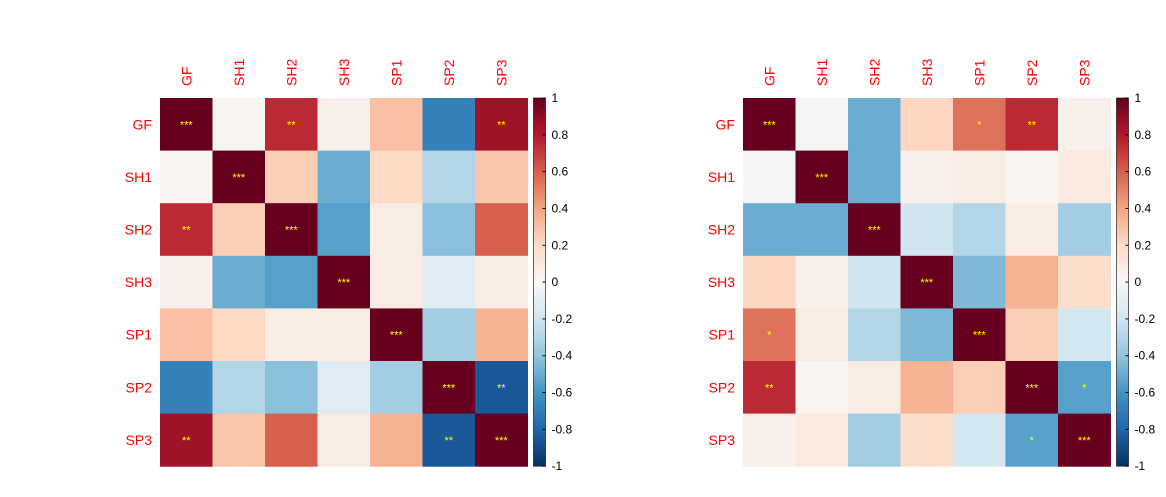 Image resolution: width=1166 pixels, height=497 pixels. I want to click on color-bar-label-left-5: 0, so click(555, 282).